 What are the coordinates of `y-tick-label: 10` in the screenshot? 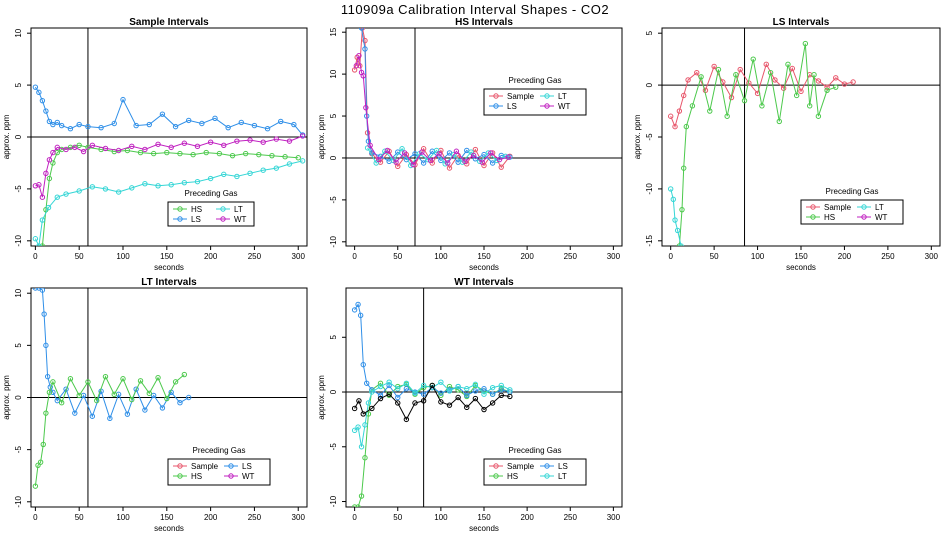 It's located at (18, 292).